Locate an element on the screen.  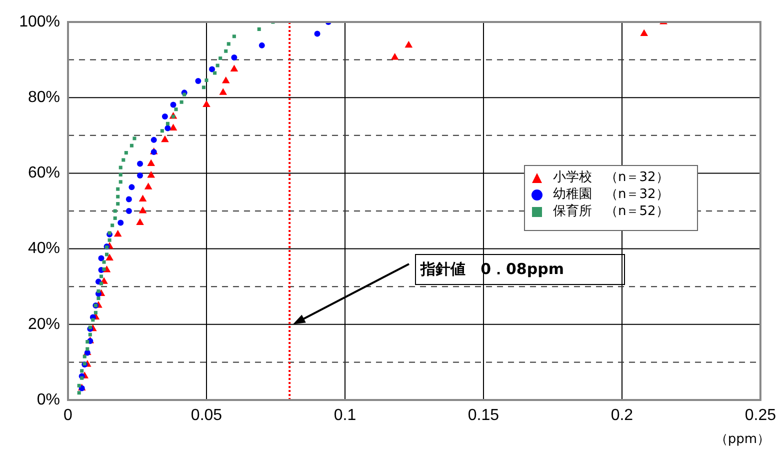
y-tick-label: 0% is located at coordinates (48, 399).